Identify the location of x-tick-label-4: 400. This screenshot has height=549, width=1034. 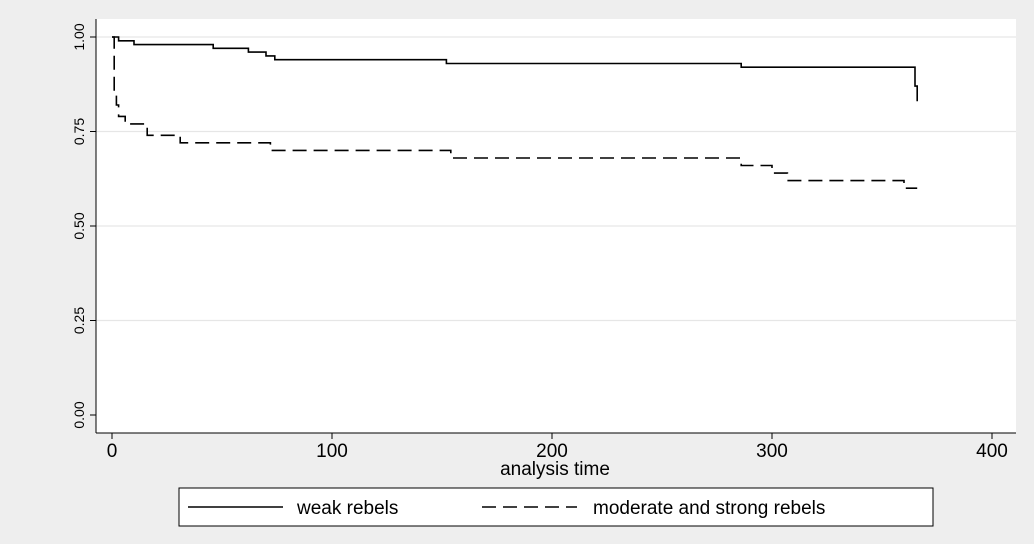
(992, 451).